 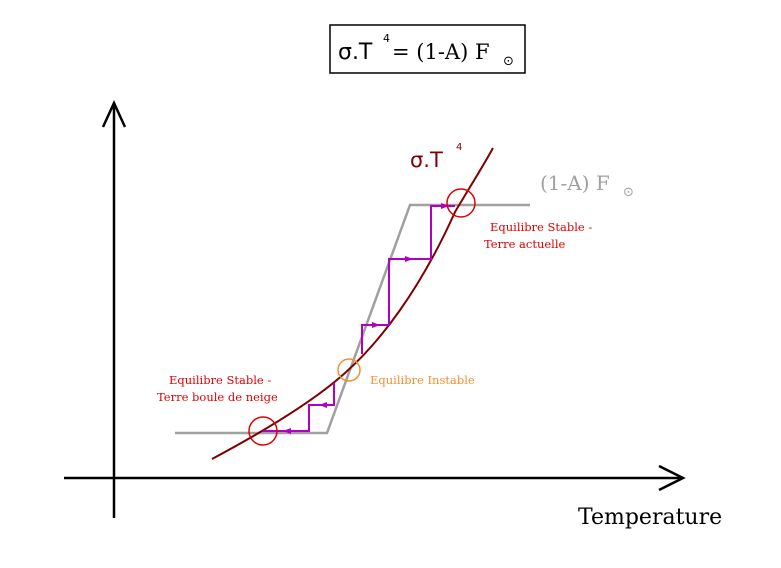 I want to click on lower-staircase-arrows, so click(x=305, y=418).